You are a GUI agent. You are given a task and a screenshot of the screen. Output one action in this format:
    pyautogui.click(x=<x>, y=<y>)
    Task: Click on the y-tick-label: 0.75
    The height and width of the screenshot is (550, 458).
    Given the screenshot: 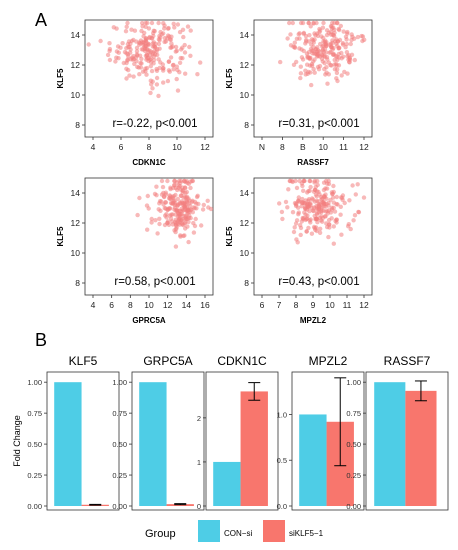 What is the action you would take?
    pyautogui.click(x=34, y=413)
    